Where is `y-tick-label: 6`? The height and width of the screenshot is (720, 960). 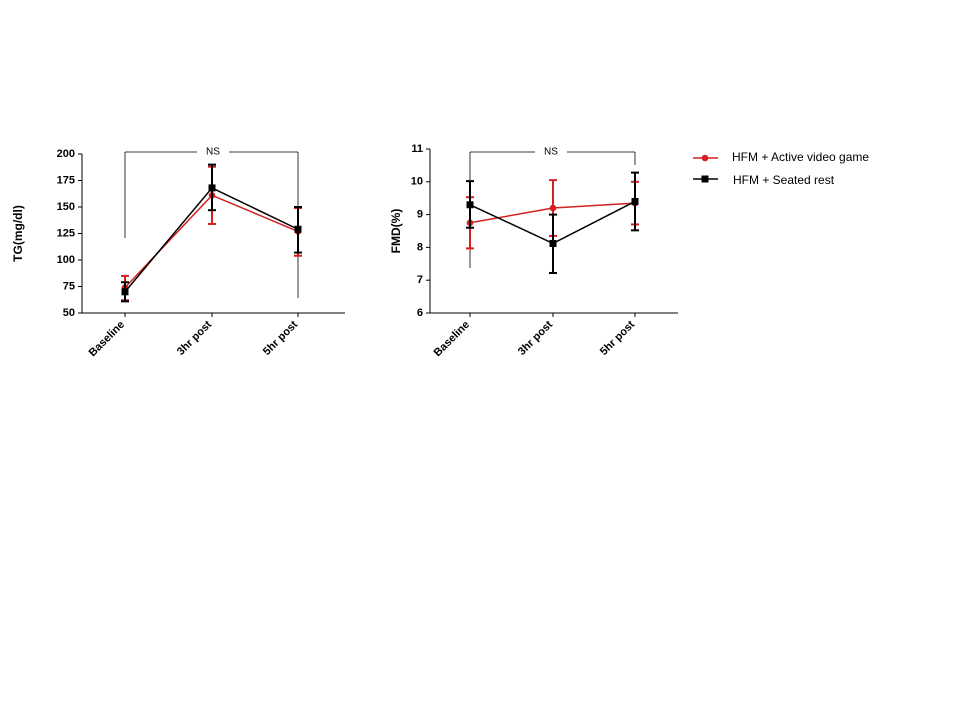
y-tick-label: 6 is located at coordinates (420, 313).